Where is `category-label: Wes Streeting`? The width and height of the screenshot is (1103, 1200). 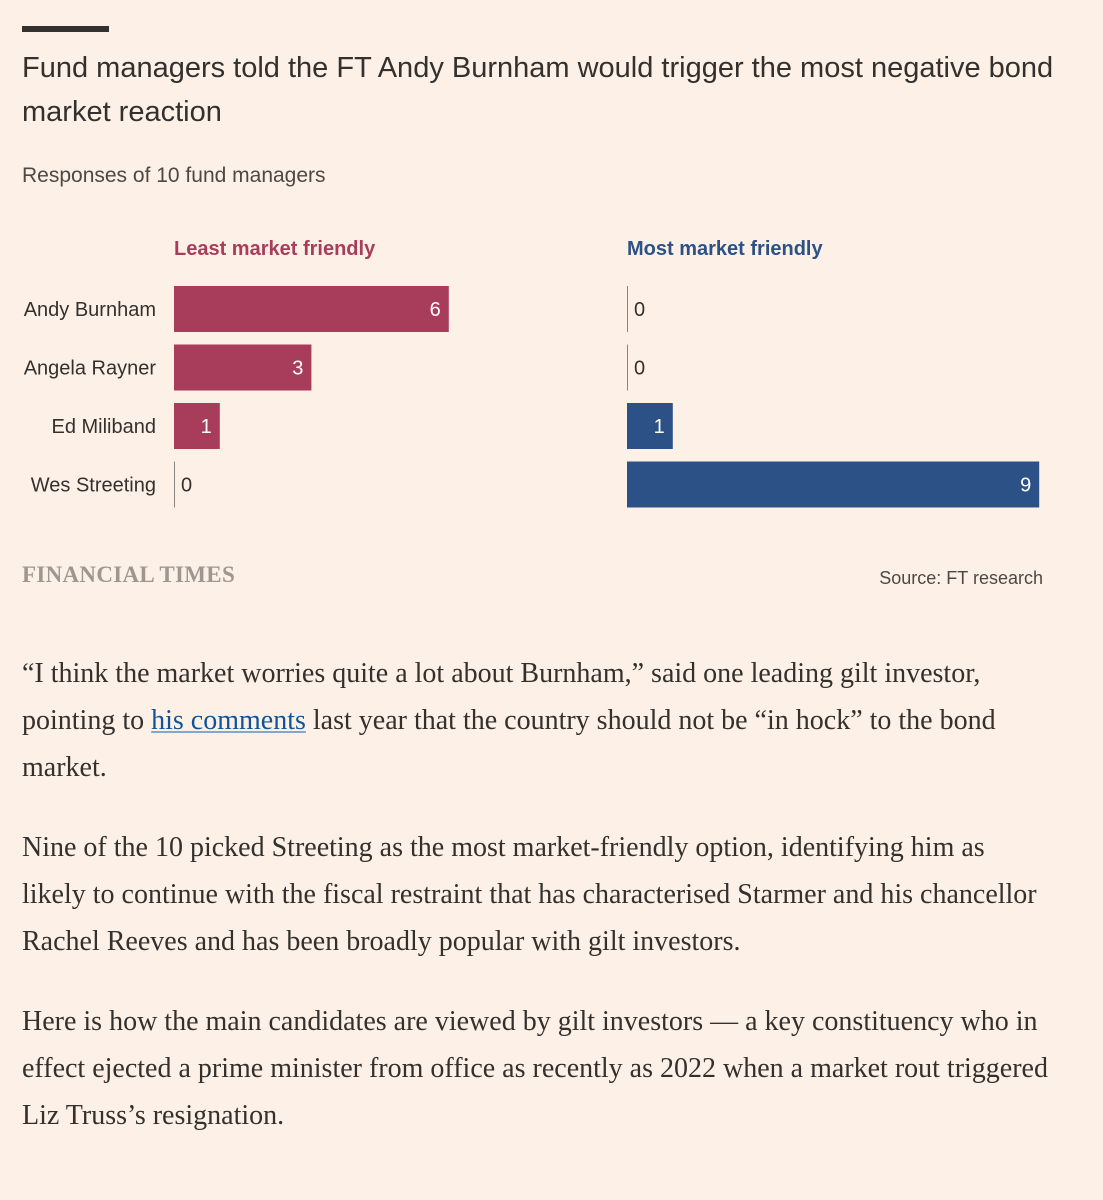 category-label: Wes Streeting is located at coordinates (93, 486).